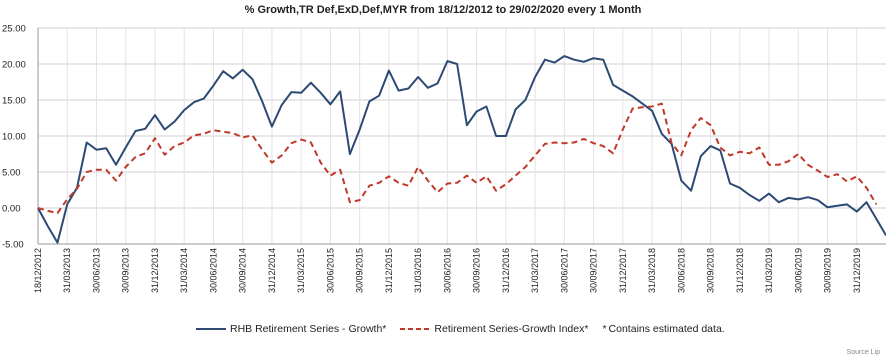 This screenshot has height=358, width=886. Describe the element at coordinates (769, 270) in the screenshot. I see `x-tick-label: 31/03/2019` at that location.